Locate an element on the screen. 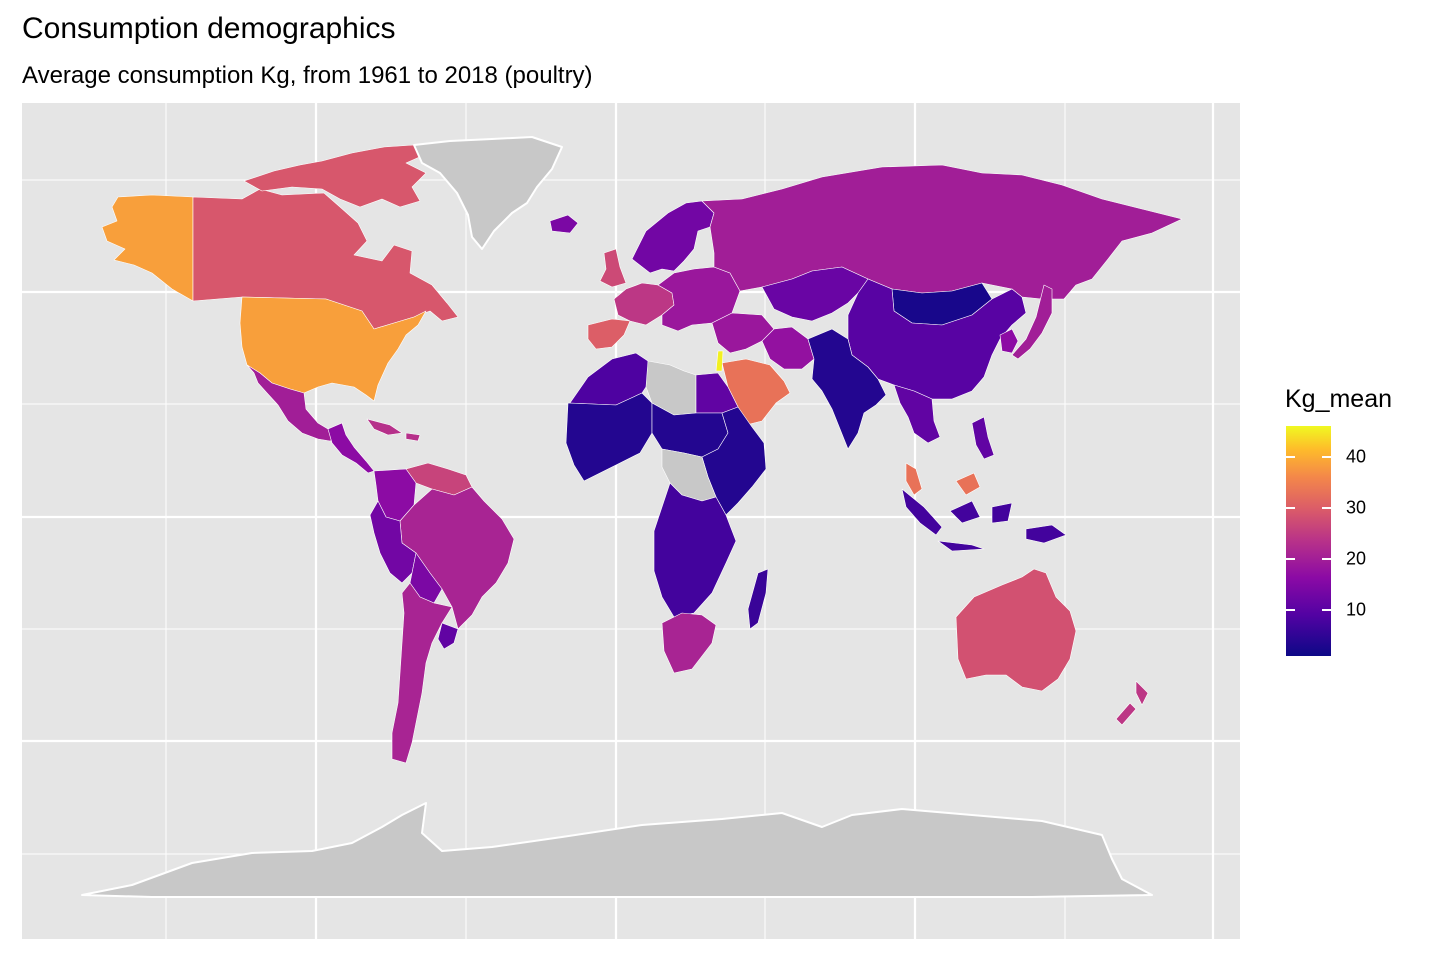 Image resolution: width=1440 pixels, height=960 pixels. region-iceland is located at coordinates (564, 224).